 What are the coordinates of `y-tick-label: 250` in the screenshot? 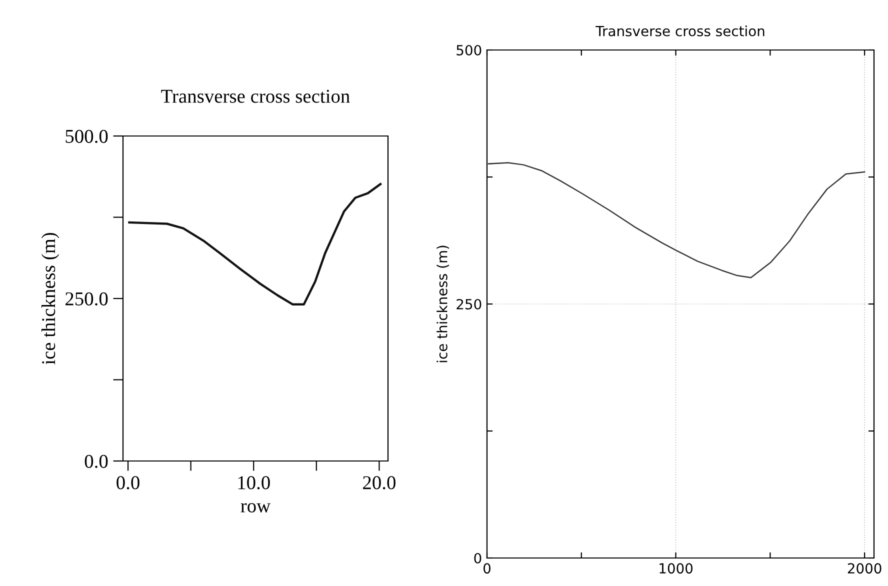 It's located at (469, 304).